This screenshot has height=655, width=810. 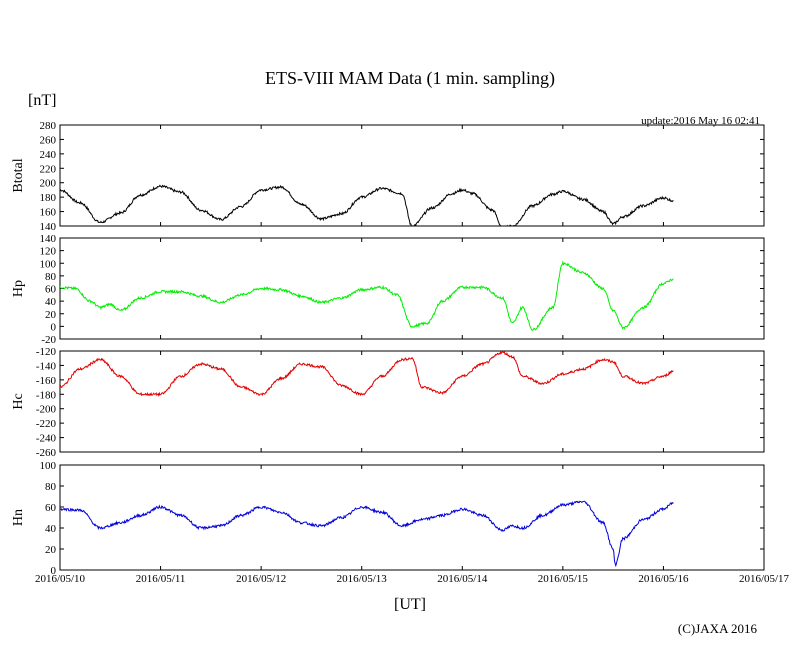 What do you see at coordinates (48, 140) in the screenshot?
I see `y-tick-label: 260` at bounding box center [48, 140].